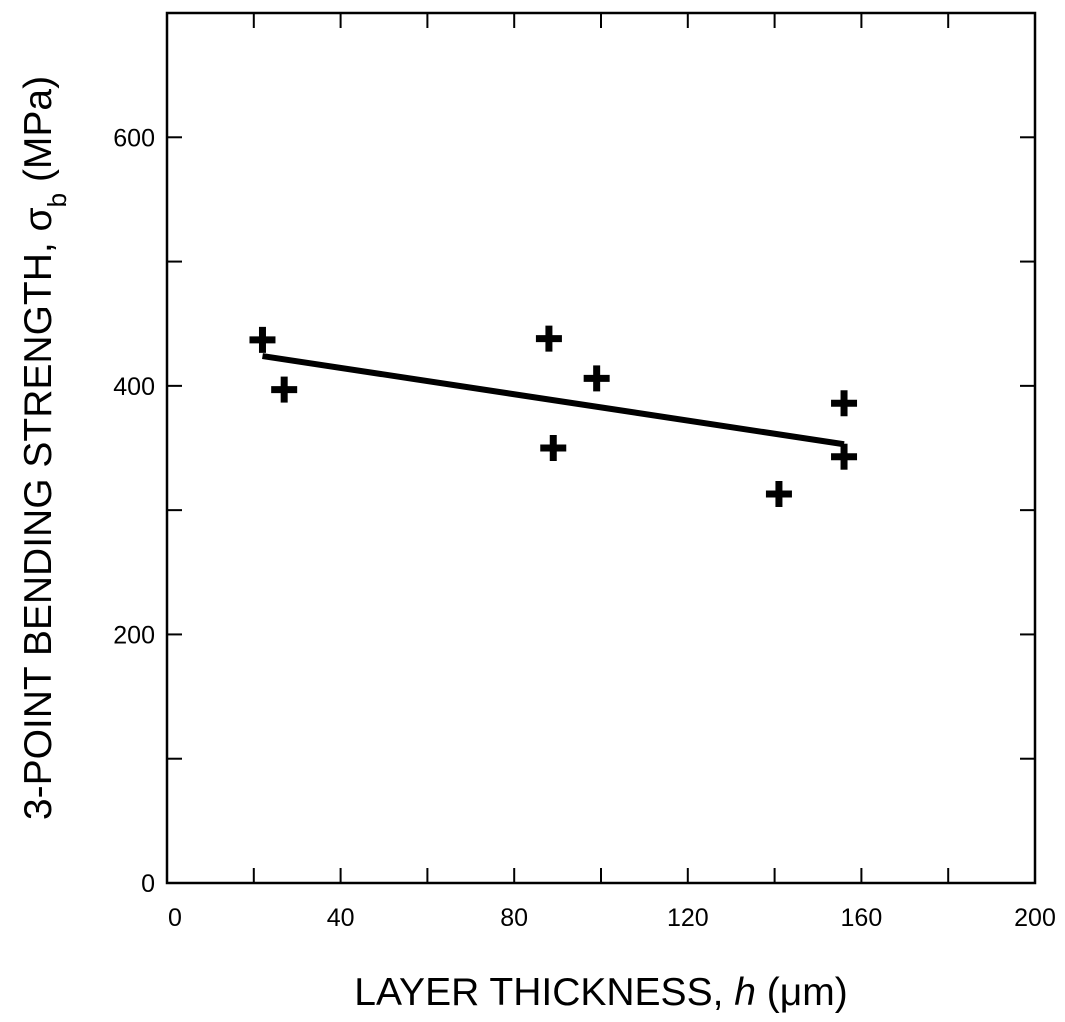  I want to click on x-tick-label: 0, so click(175, 918).